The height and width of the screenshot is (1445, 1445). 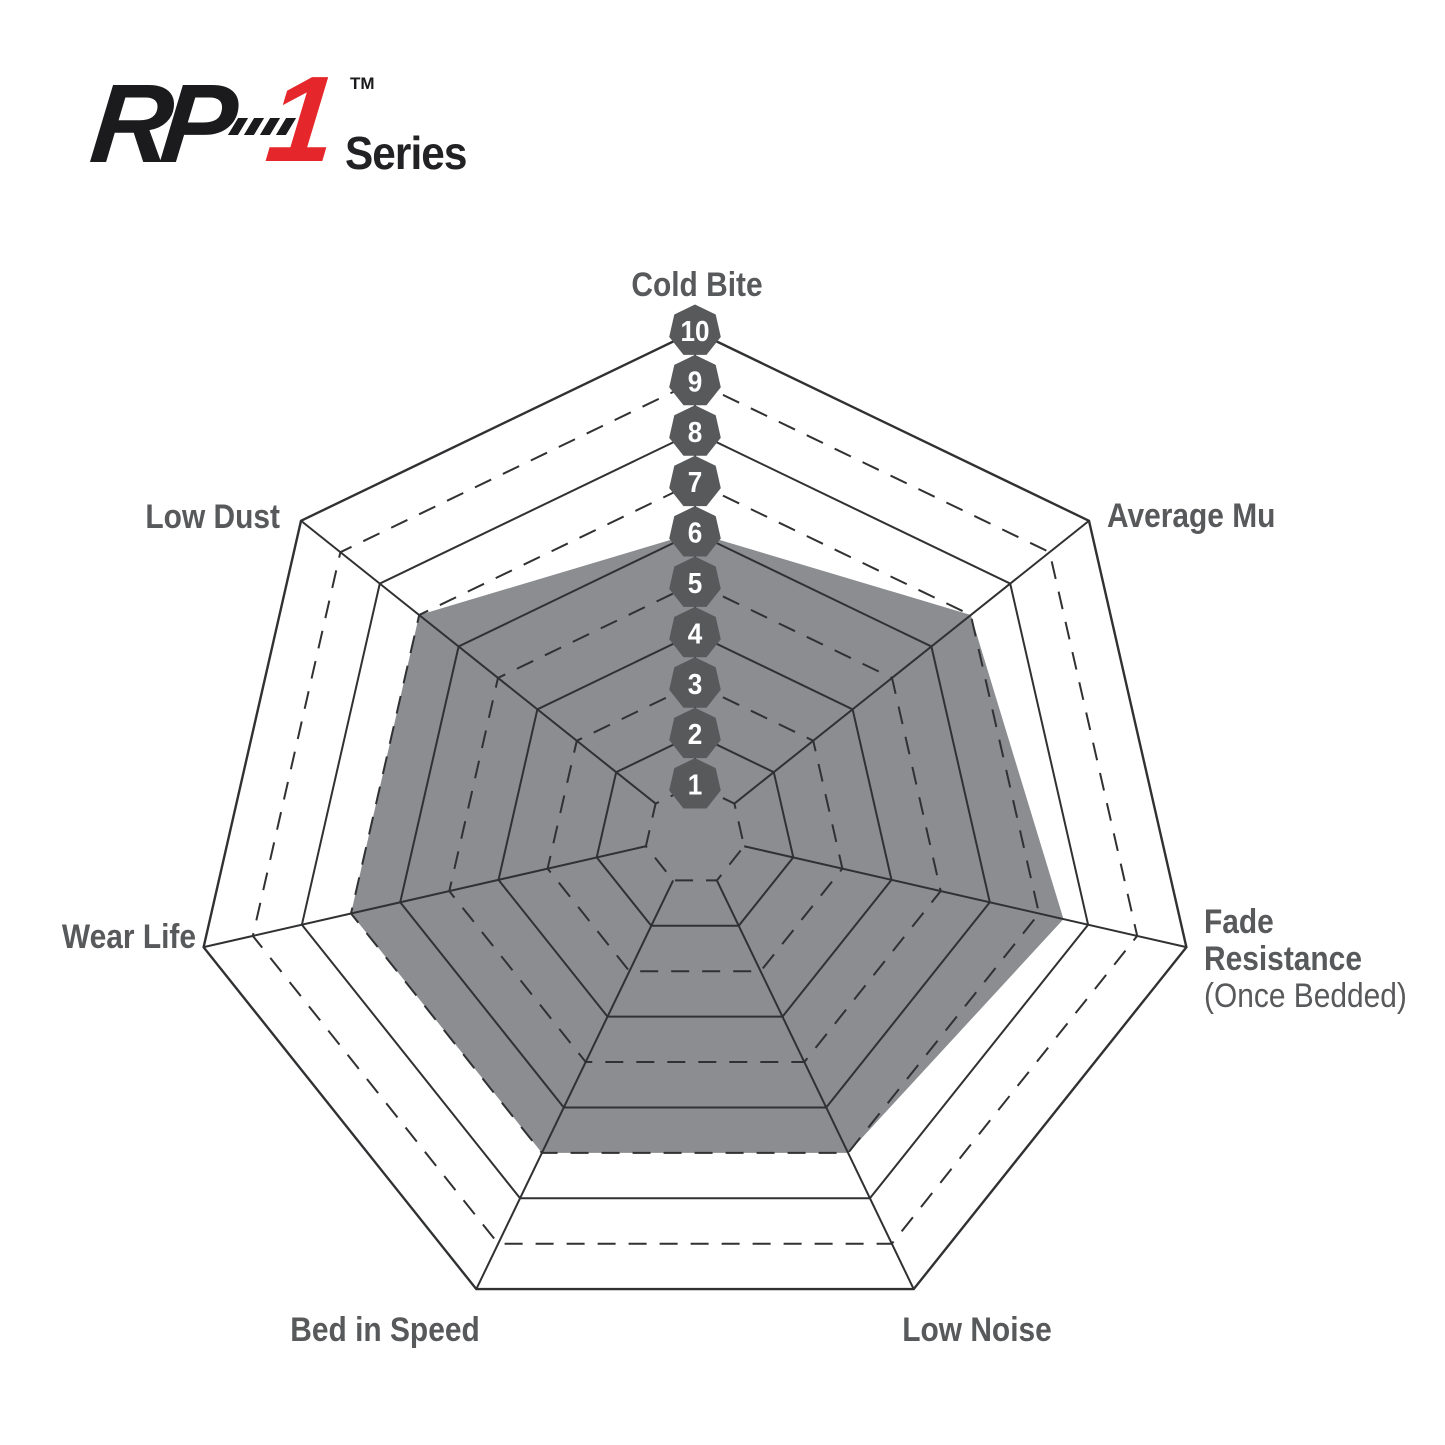 What do you see at coordinates (1239, 921) in the screenshot?
I see `axis-label-line: Fade` at bounding box center [1239, 921].